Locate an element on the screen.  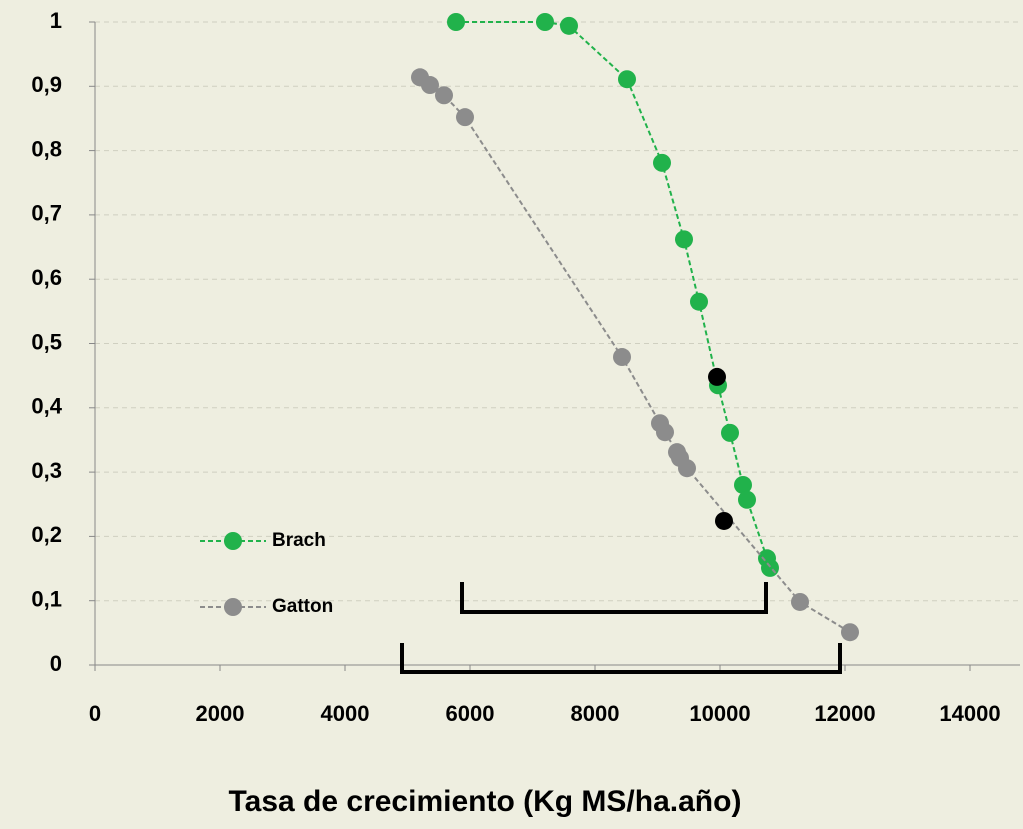
y-tick-label: 1 is located at coordinates (56, 20).